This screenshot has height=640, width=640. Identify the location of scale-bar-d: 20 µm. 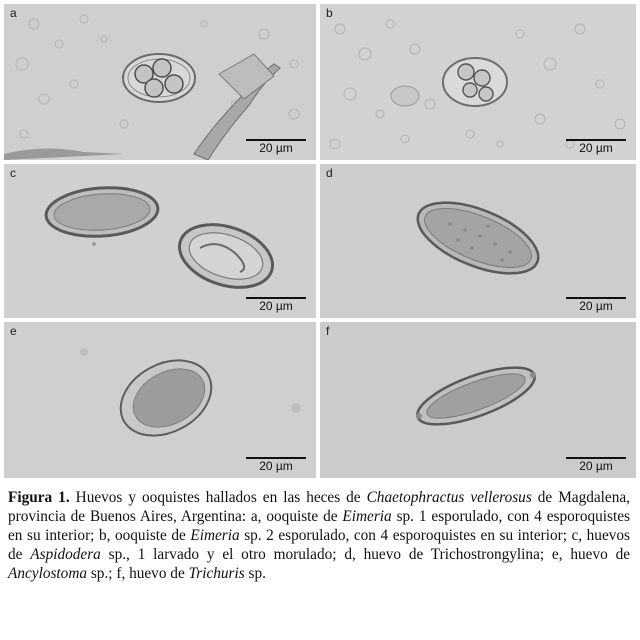
(596, 304).